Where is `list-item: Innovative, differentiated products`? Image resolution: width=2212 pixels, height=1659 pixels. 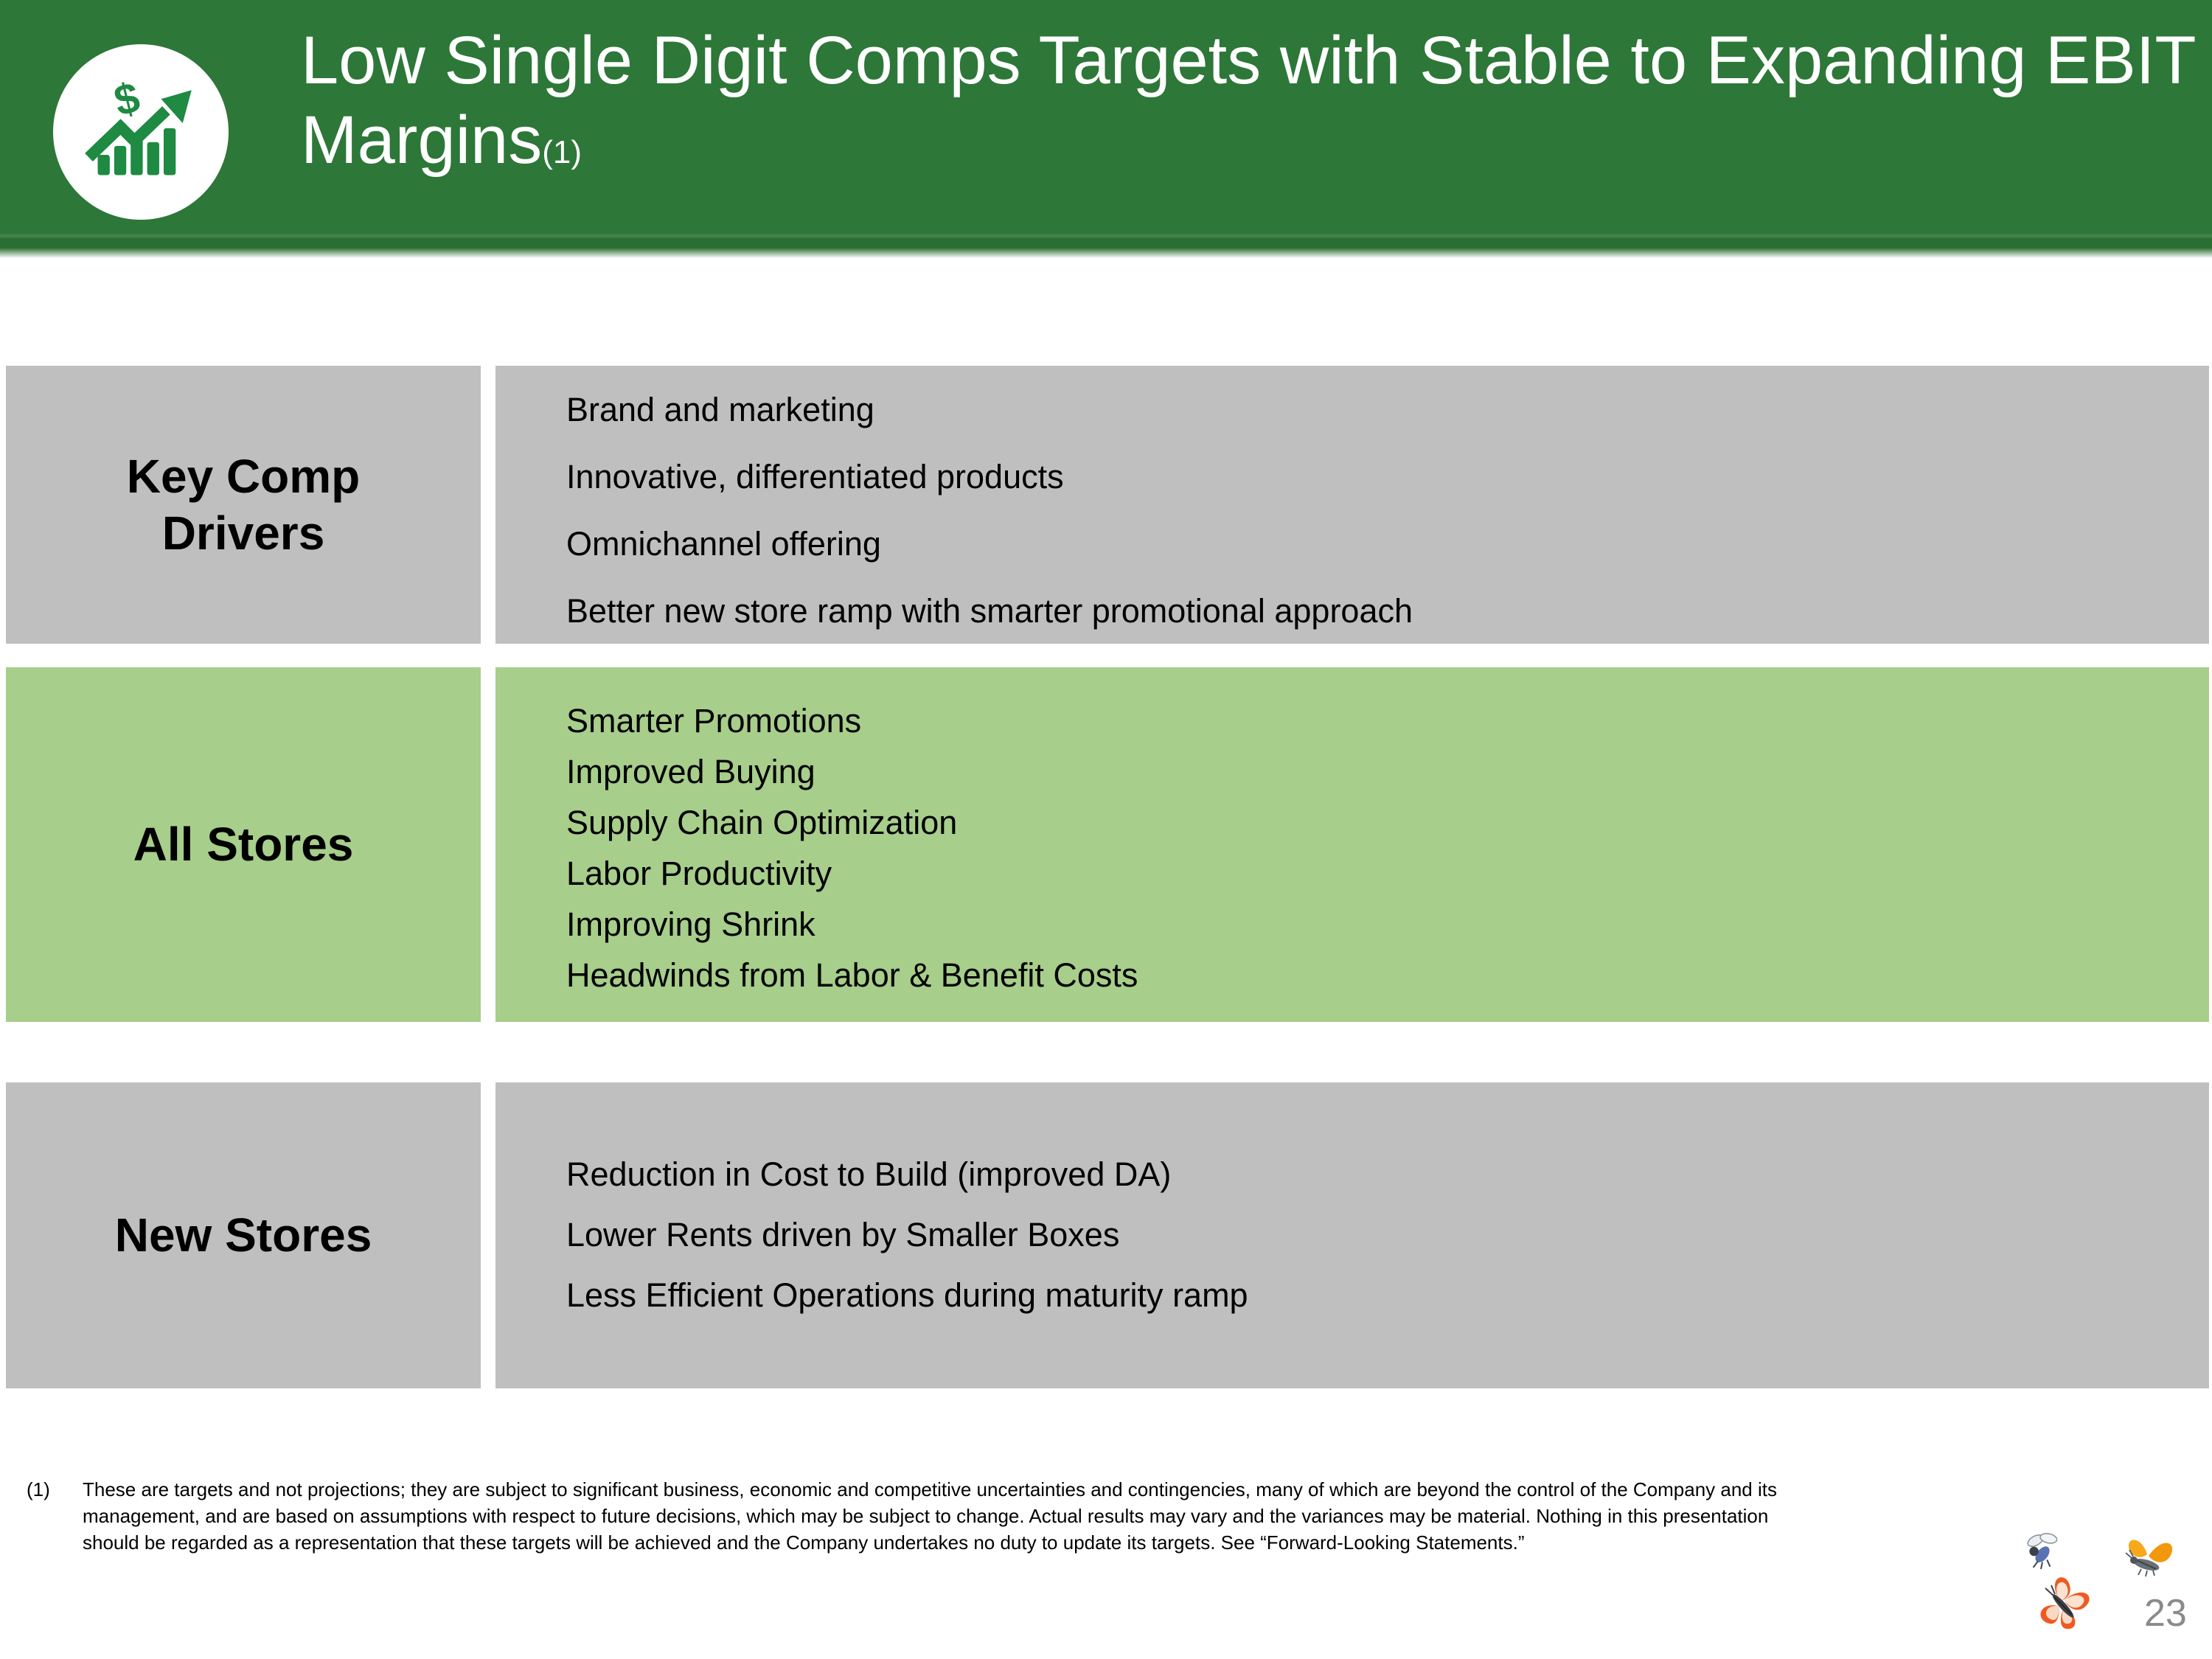 list-item: Innovative, differentiated products is located at coordinates (815, 476).